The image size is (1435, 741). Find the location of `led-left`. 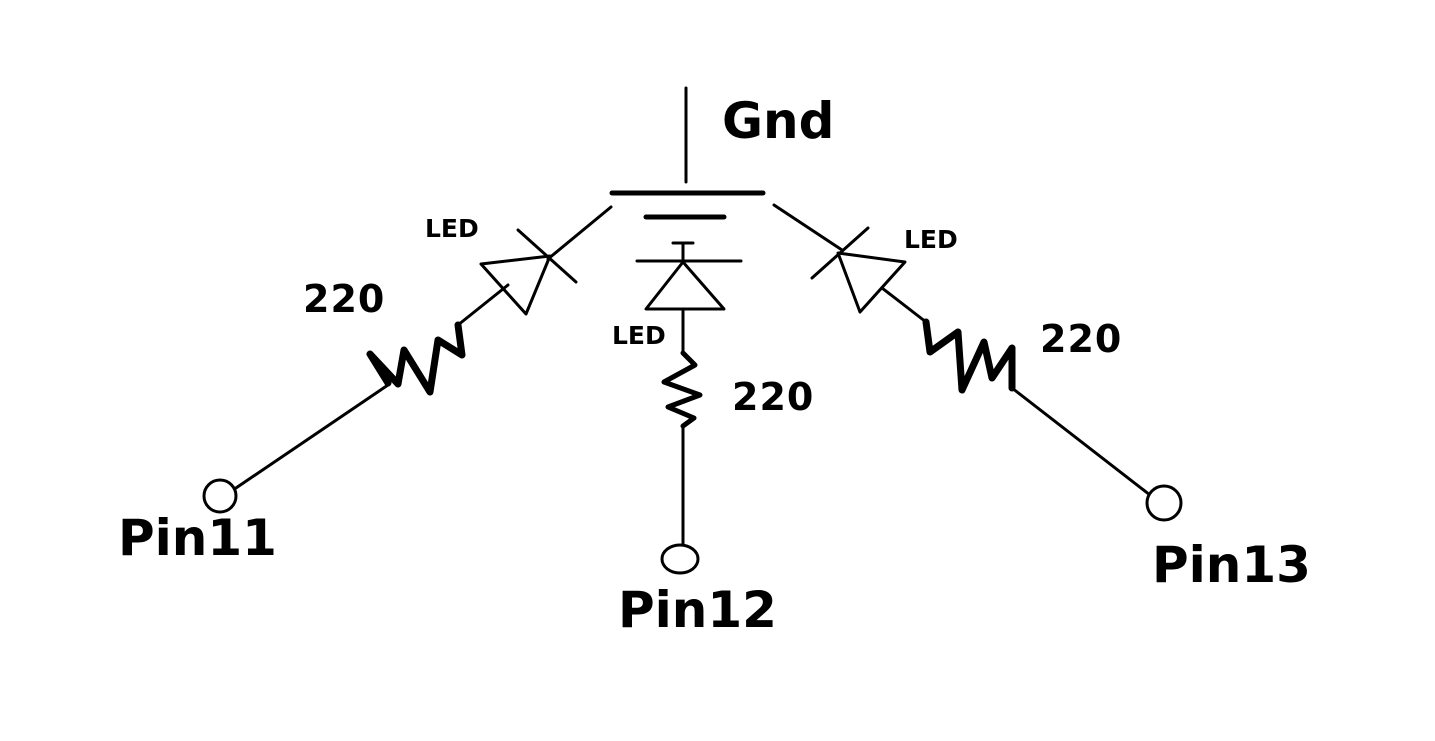

led-left is located at coordinates (528, 272).